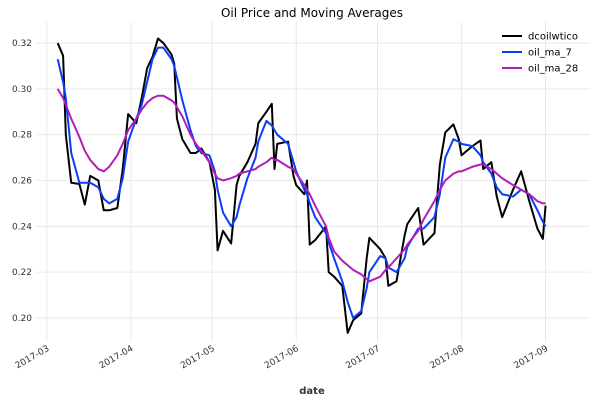  What do you see at coordinates (22, 182) in the screenshot?
I see `y-tick-label: 0.26` at bounding box center [22, 182].